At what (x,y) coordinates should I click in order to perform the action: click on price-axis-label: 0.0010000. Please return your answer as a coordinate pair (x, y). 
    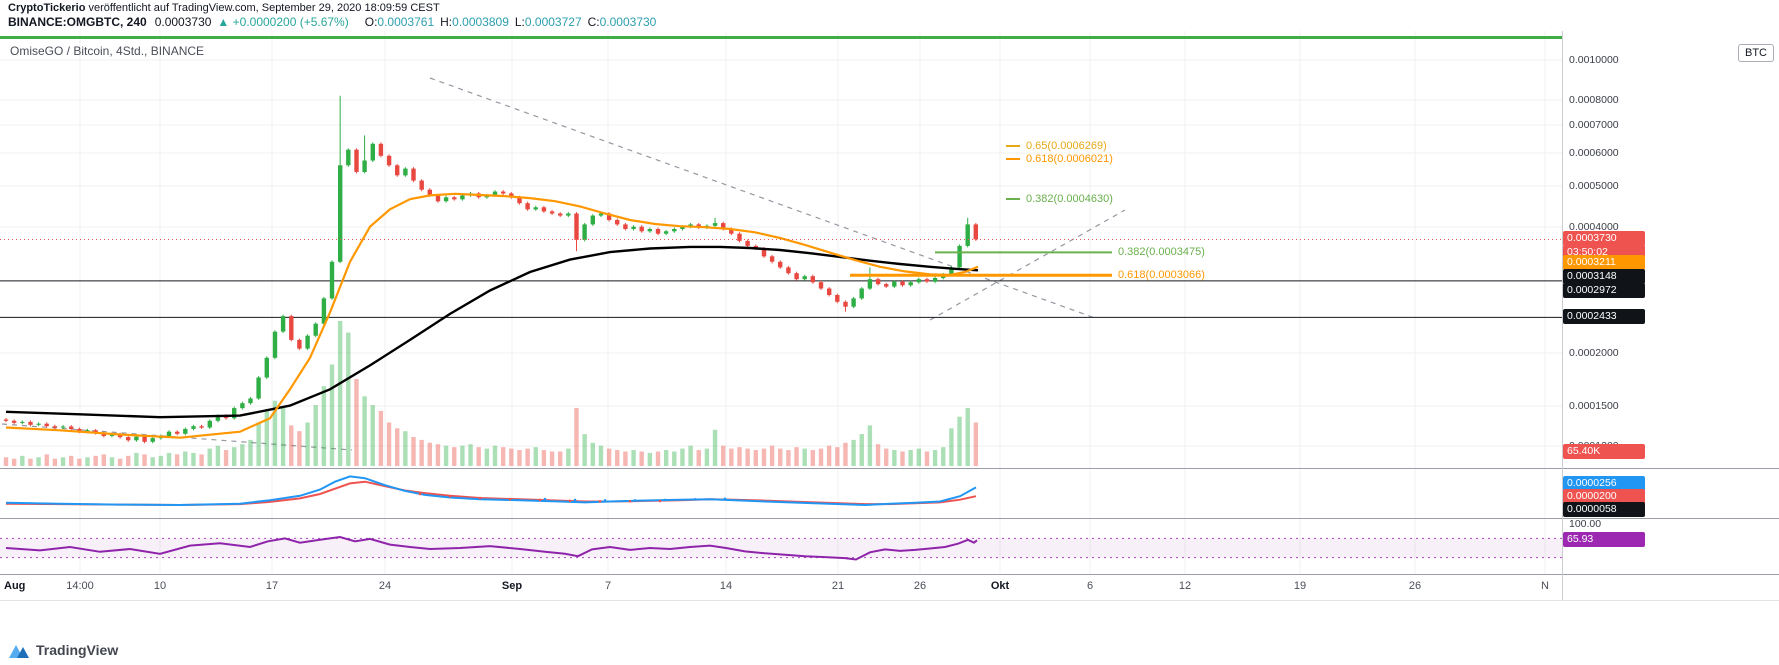
    Looking at the image, I should click on (1594, 60).